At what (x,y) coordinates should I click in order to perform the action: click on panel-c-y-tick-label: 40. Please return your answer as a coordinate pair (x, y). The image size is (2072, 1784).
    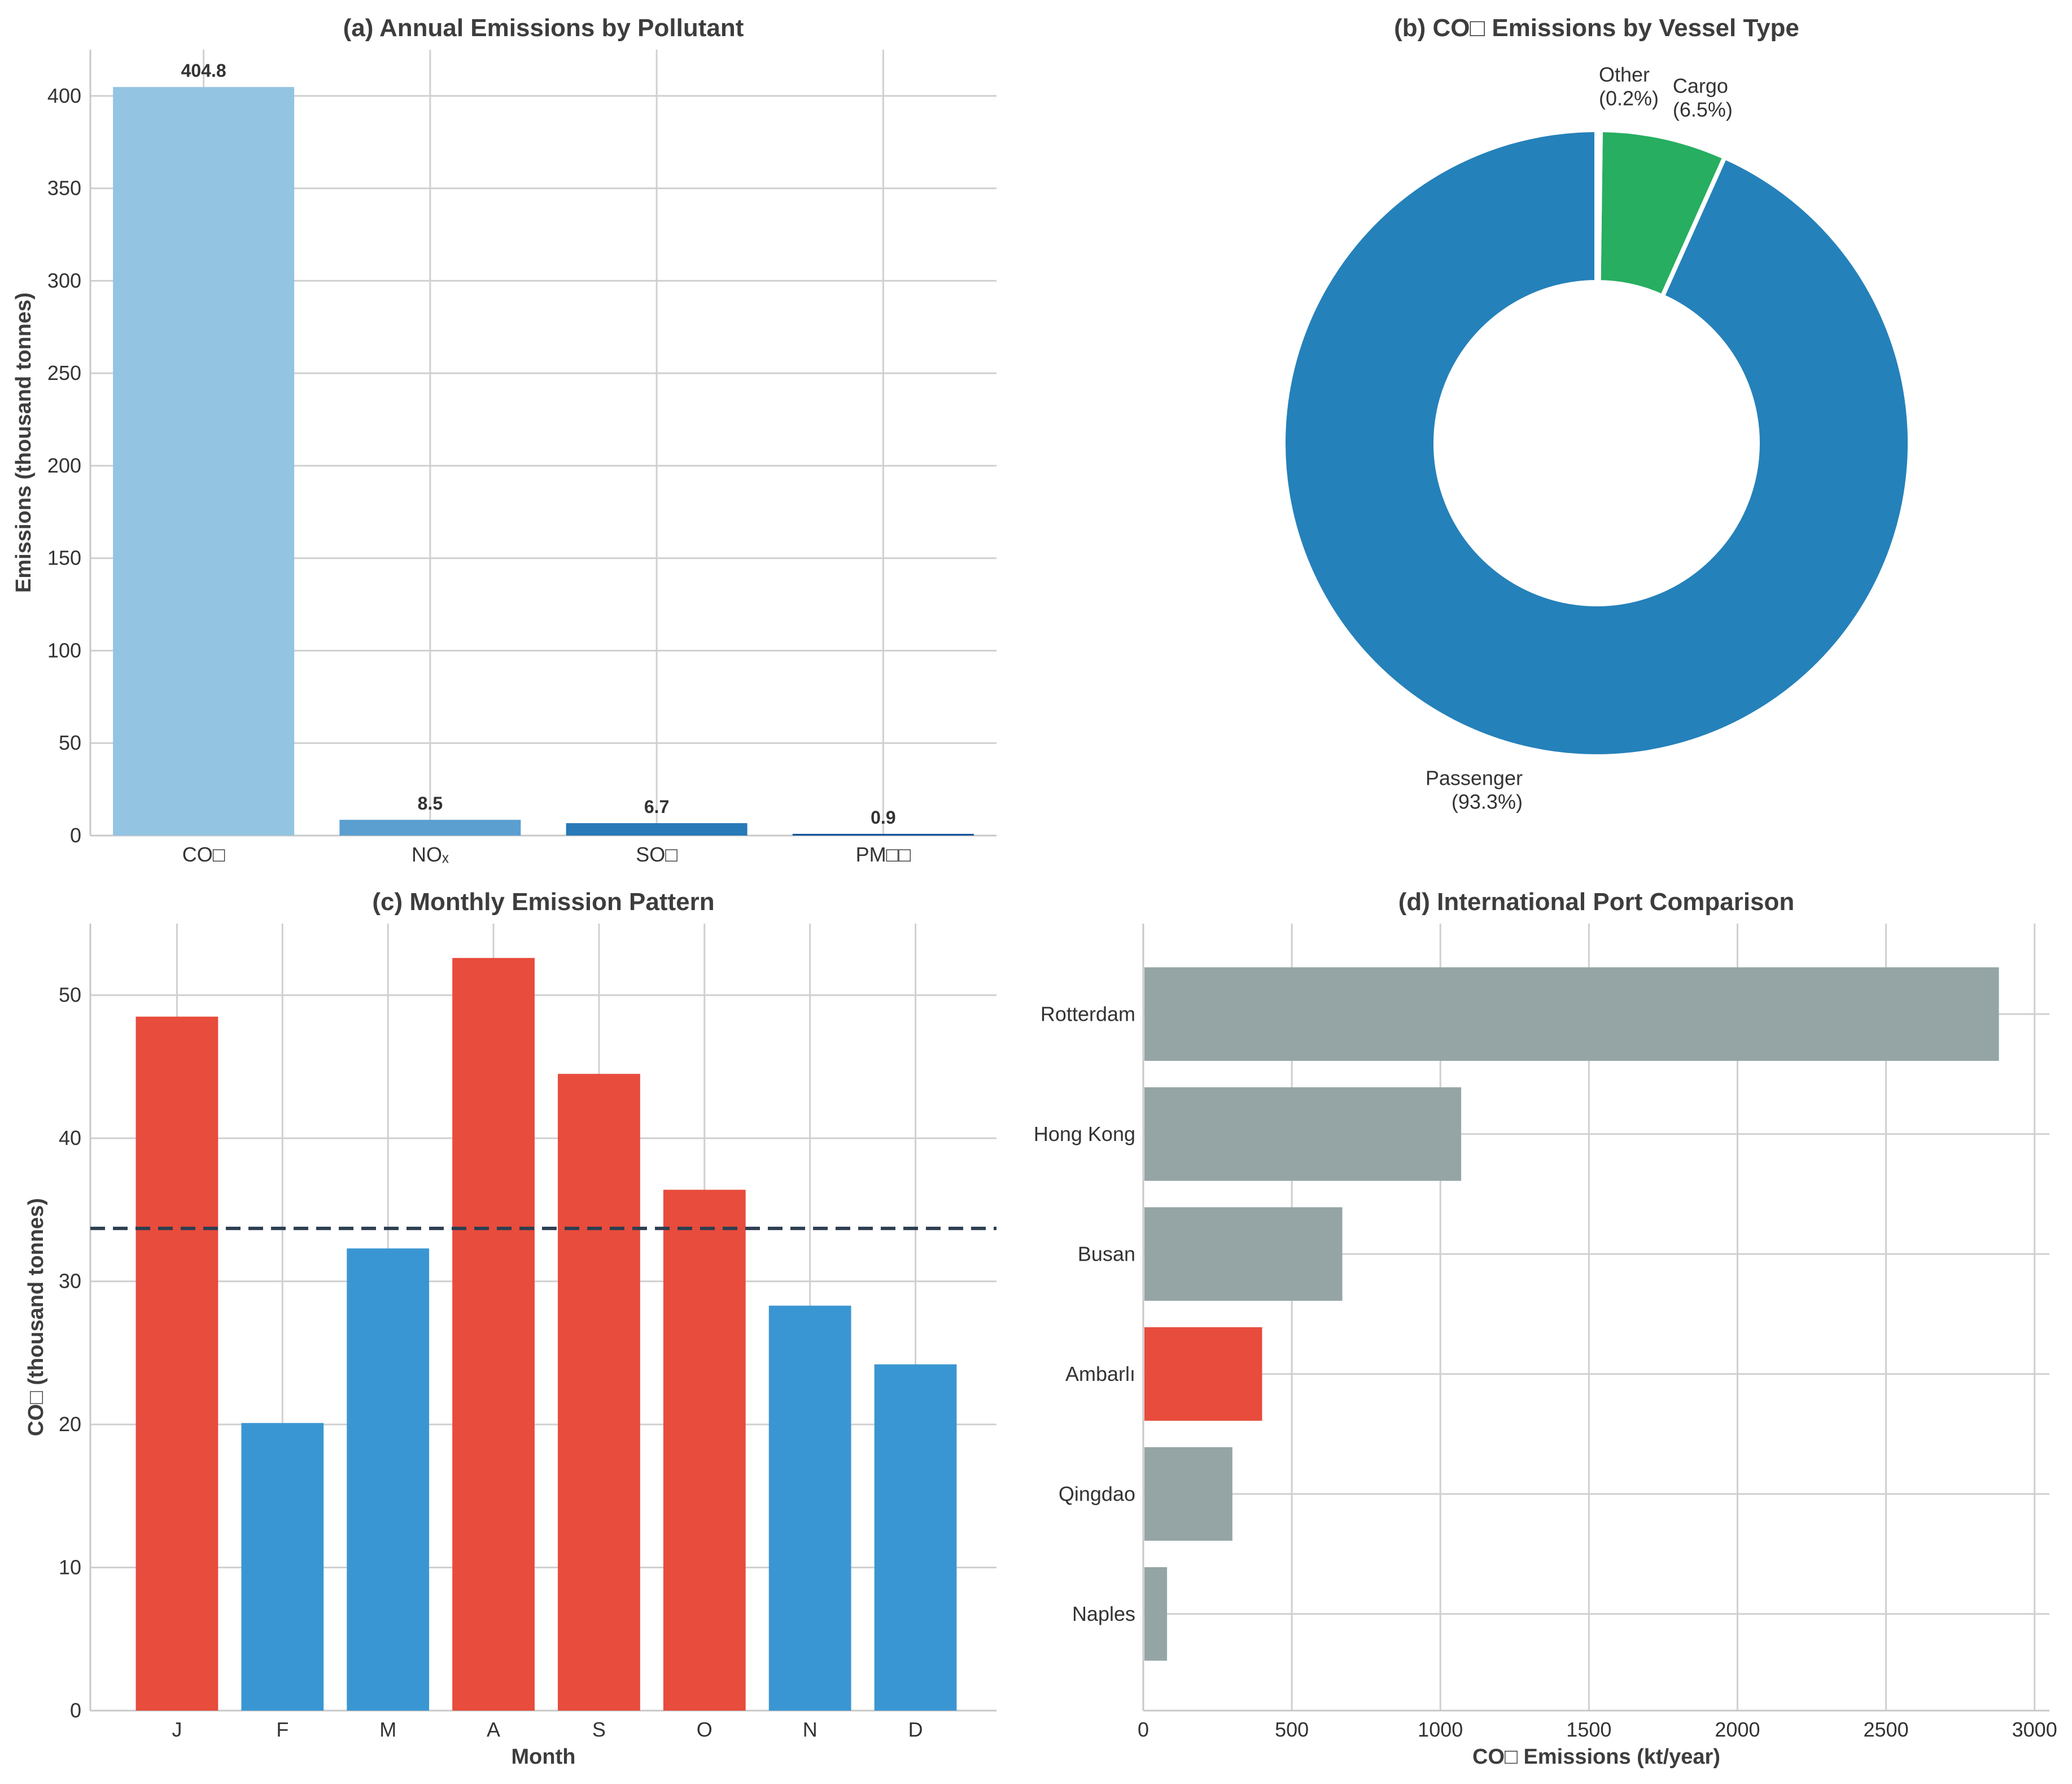
    Looking at the image, I should click on (70, 1137).